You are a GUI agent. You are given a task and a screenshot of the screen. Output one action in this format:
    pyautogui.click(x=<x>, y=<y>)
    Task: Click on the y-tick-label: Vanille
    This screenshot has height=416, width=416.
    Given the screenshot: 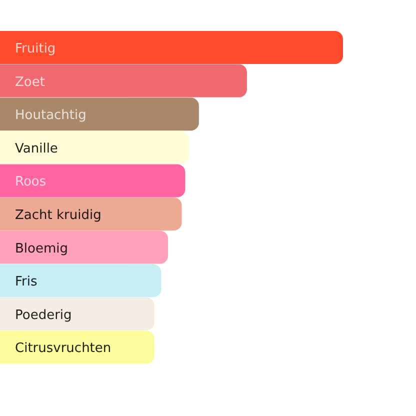 What is the action you would take?
    pyautogui.click(x=36, y=148)
    